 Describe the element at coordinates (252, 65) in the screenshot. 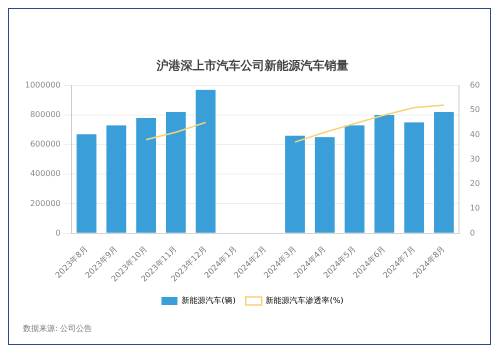

I see `chart-title: 沪港深上市汽车公司新能源汽车销量` at that location.